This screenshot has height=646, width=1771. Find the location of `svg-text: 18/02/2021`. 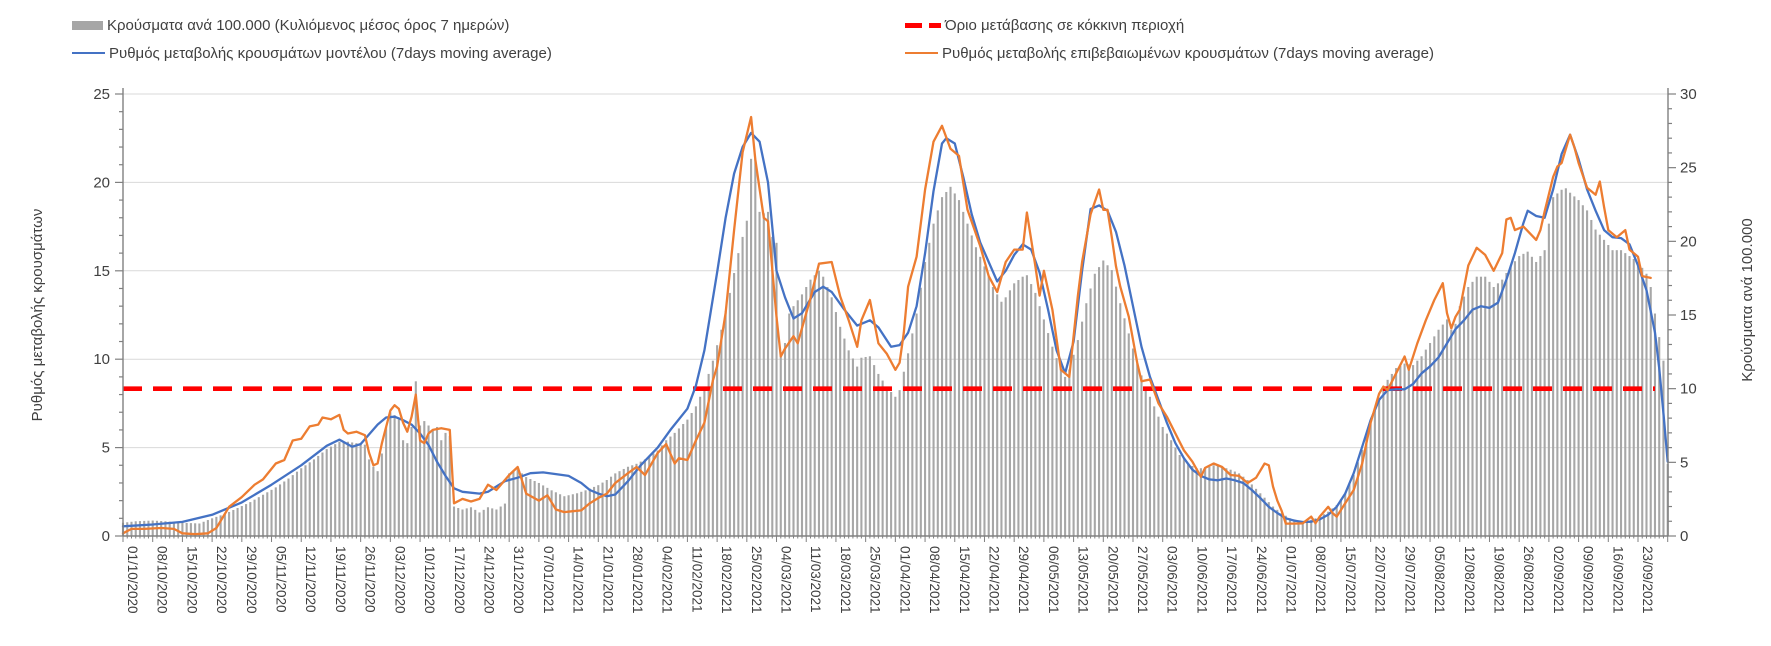

svg-text: 18/02/2021 is located at coordinates (726, 580).